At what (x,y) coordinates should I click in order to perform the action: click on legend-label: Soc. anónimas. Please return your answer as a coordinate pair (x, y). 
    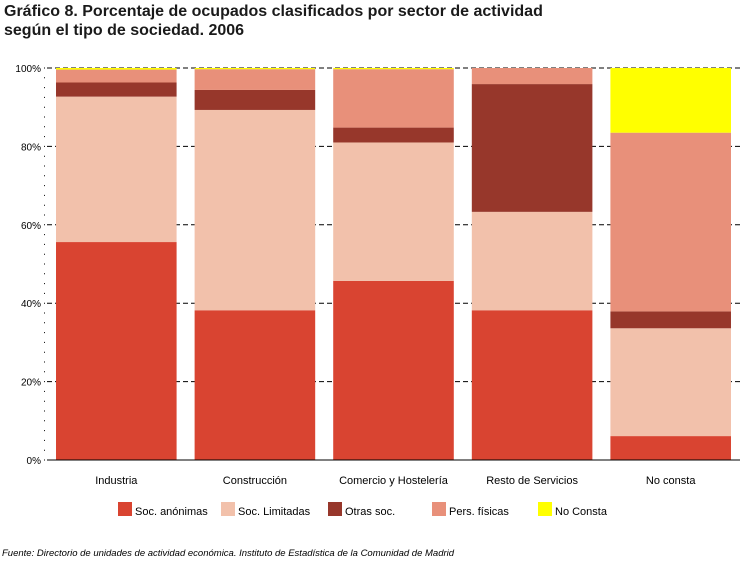
    Looking at the image, I should click on (171, 512).